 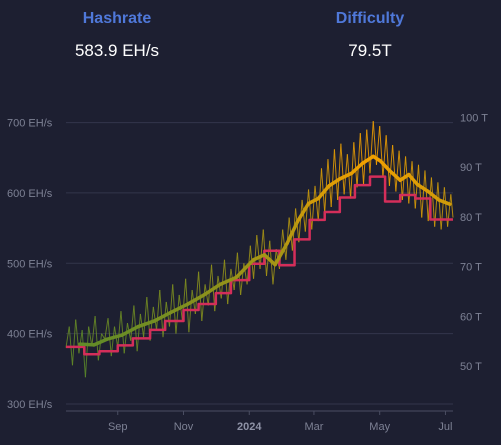 What do you see at coordinates (30, 124) in the screenshot?
I see `y-left-tick-label: 700 EH/s` at bounding box center [30, 124].